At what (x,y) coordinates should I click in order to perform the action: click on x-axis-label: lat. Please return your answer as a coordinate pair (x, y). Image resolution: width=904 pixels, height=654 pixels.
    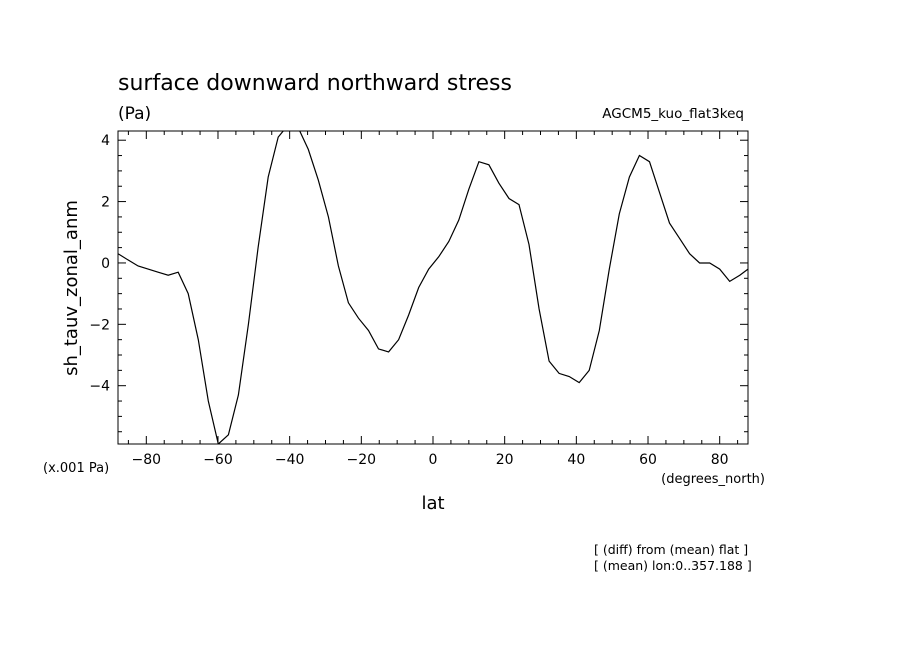
    Looking at the image, I should click on (432, 503).